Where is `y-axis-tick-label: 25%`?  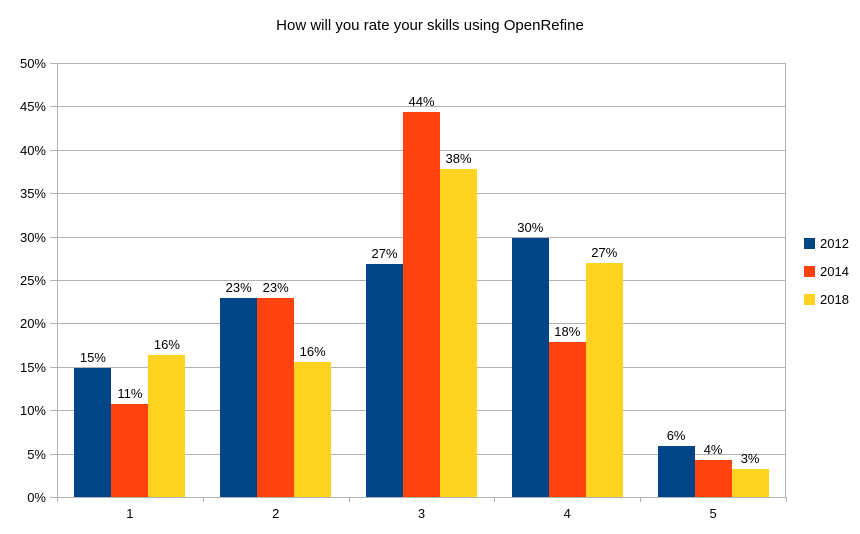 y-axis-tick-label: 25% is located at coordinates (32, 280).